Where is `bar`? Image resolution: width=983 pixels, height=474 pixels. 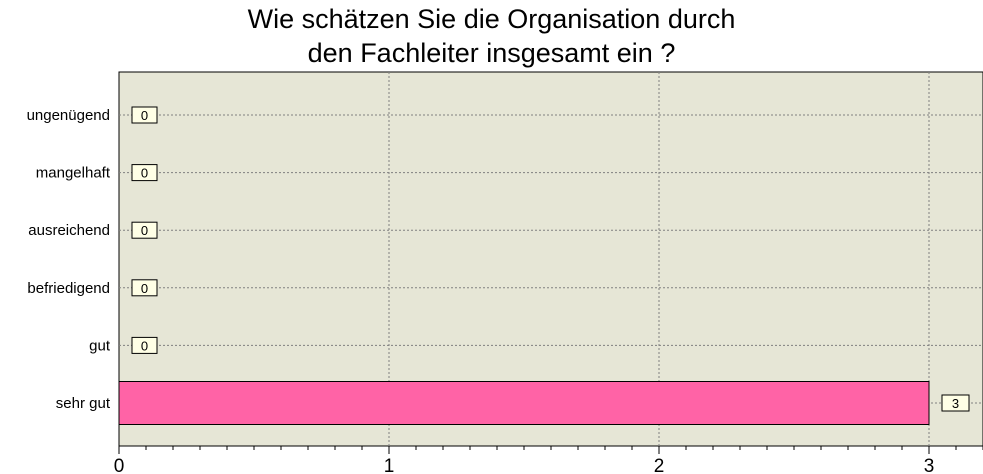
bar is located at coordinates (524, 403).